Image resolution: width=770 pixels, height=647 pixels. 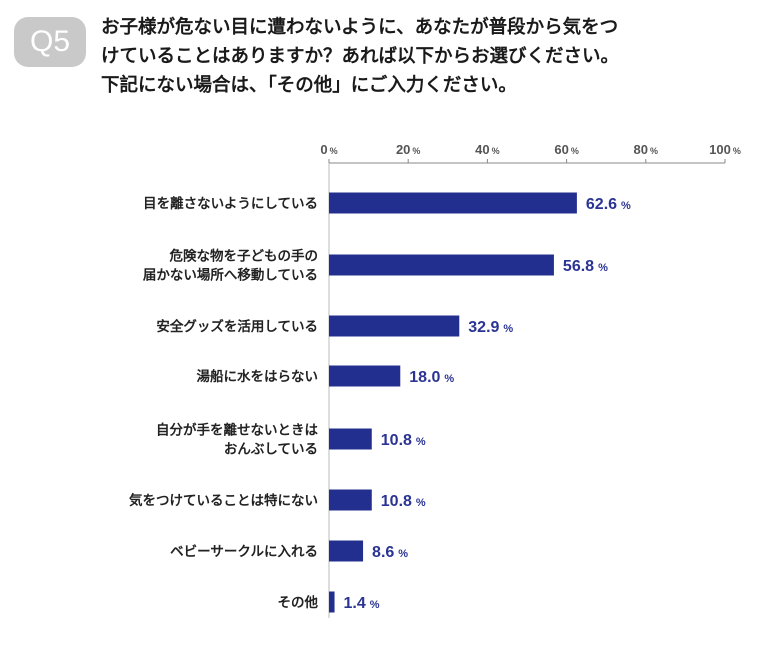 What do you see at coordinates (230, 275) in the screenshot?
I see `category-label: 届かない場所へ移動している` at bounding box center [230, 275].